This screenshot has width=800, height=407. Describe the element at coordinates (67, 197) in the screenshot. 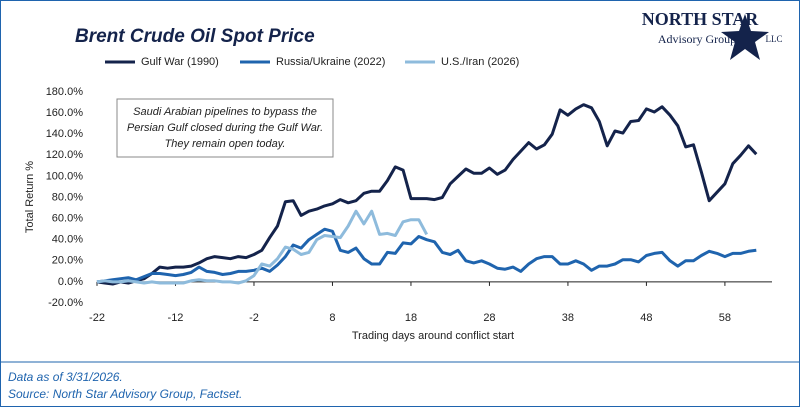

I see `y-tick-label: 80.0%` at that location.